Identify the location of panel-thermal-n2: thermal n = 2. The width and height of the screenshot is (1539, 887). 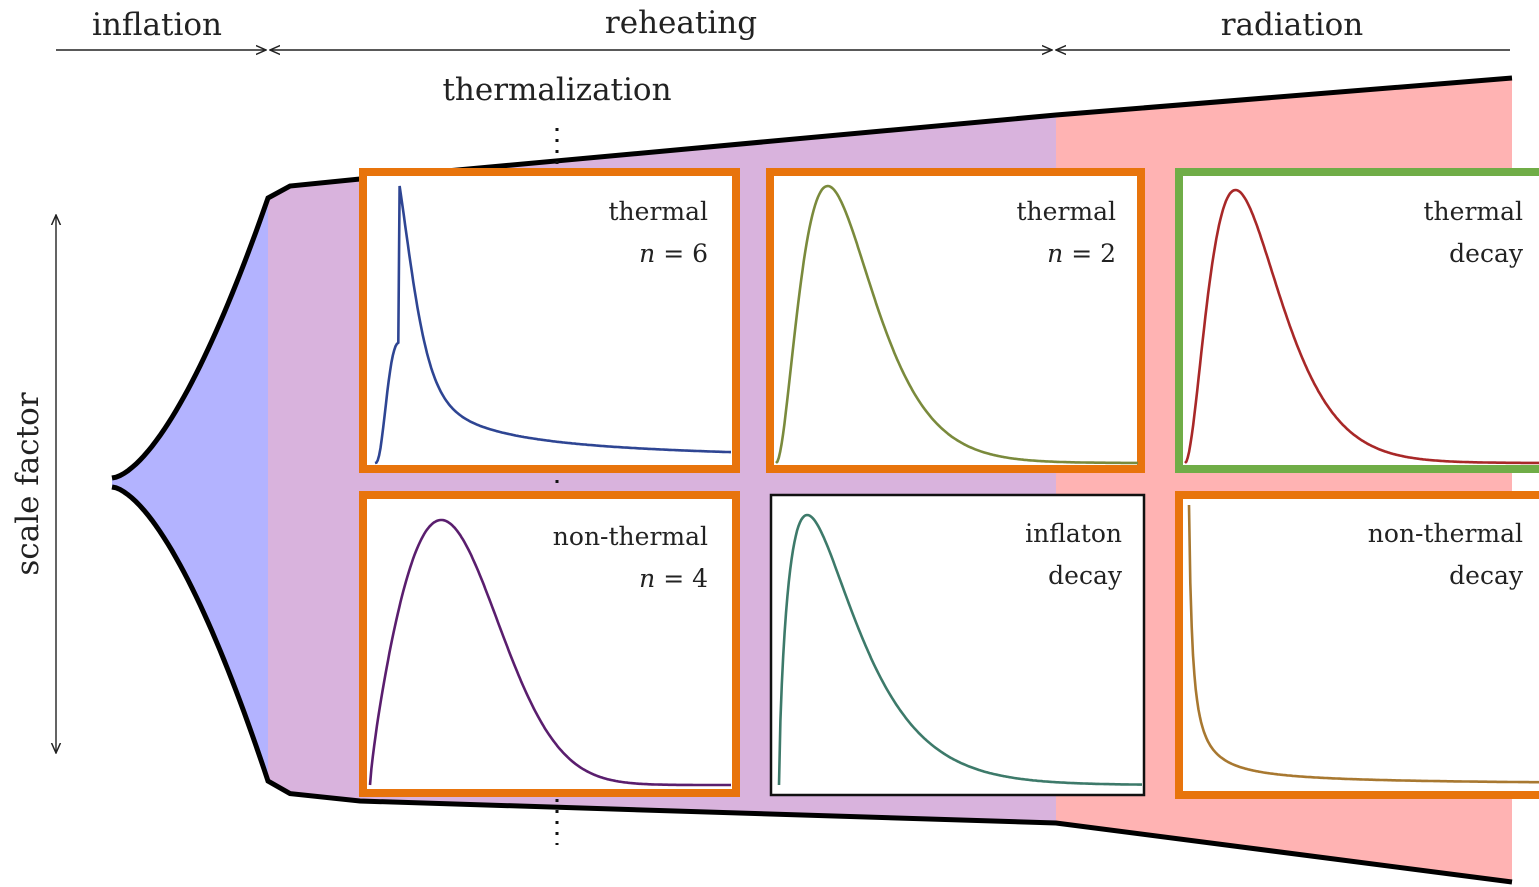
(955, 320).